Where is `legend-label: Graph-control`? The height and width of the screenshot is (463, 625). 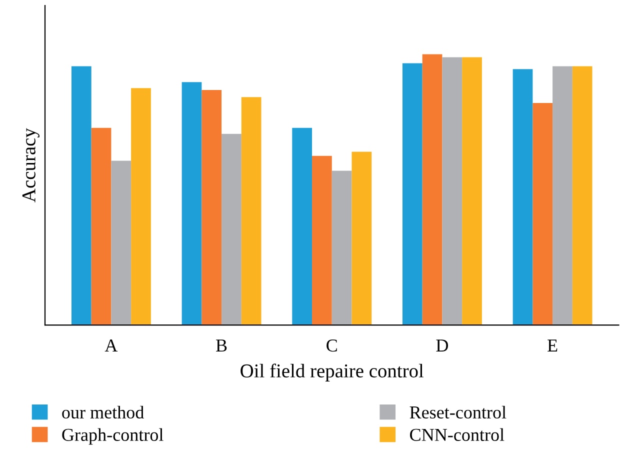 legend-label: Graph-control is located at coordinates (113, 436).